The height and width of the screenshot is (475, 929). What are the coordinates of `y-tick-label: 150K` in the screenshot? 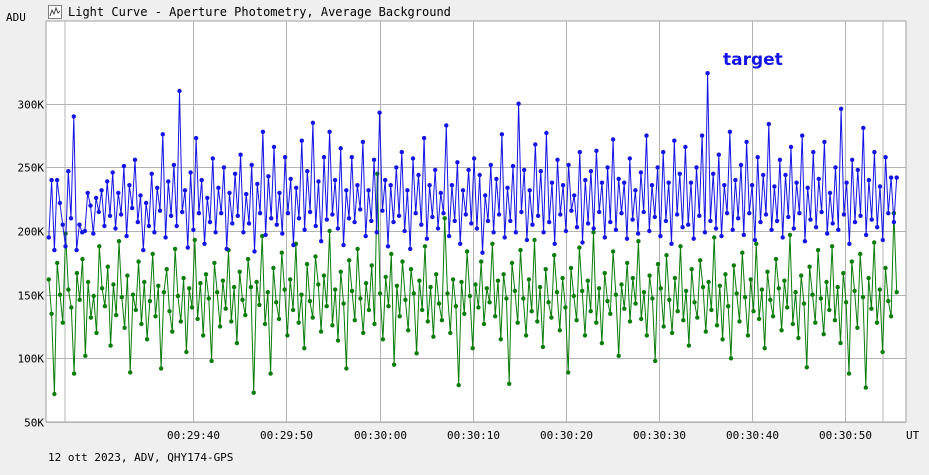 It's located at (31, 296).